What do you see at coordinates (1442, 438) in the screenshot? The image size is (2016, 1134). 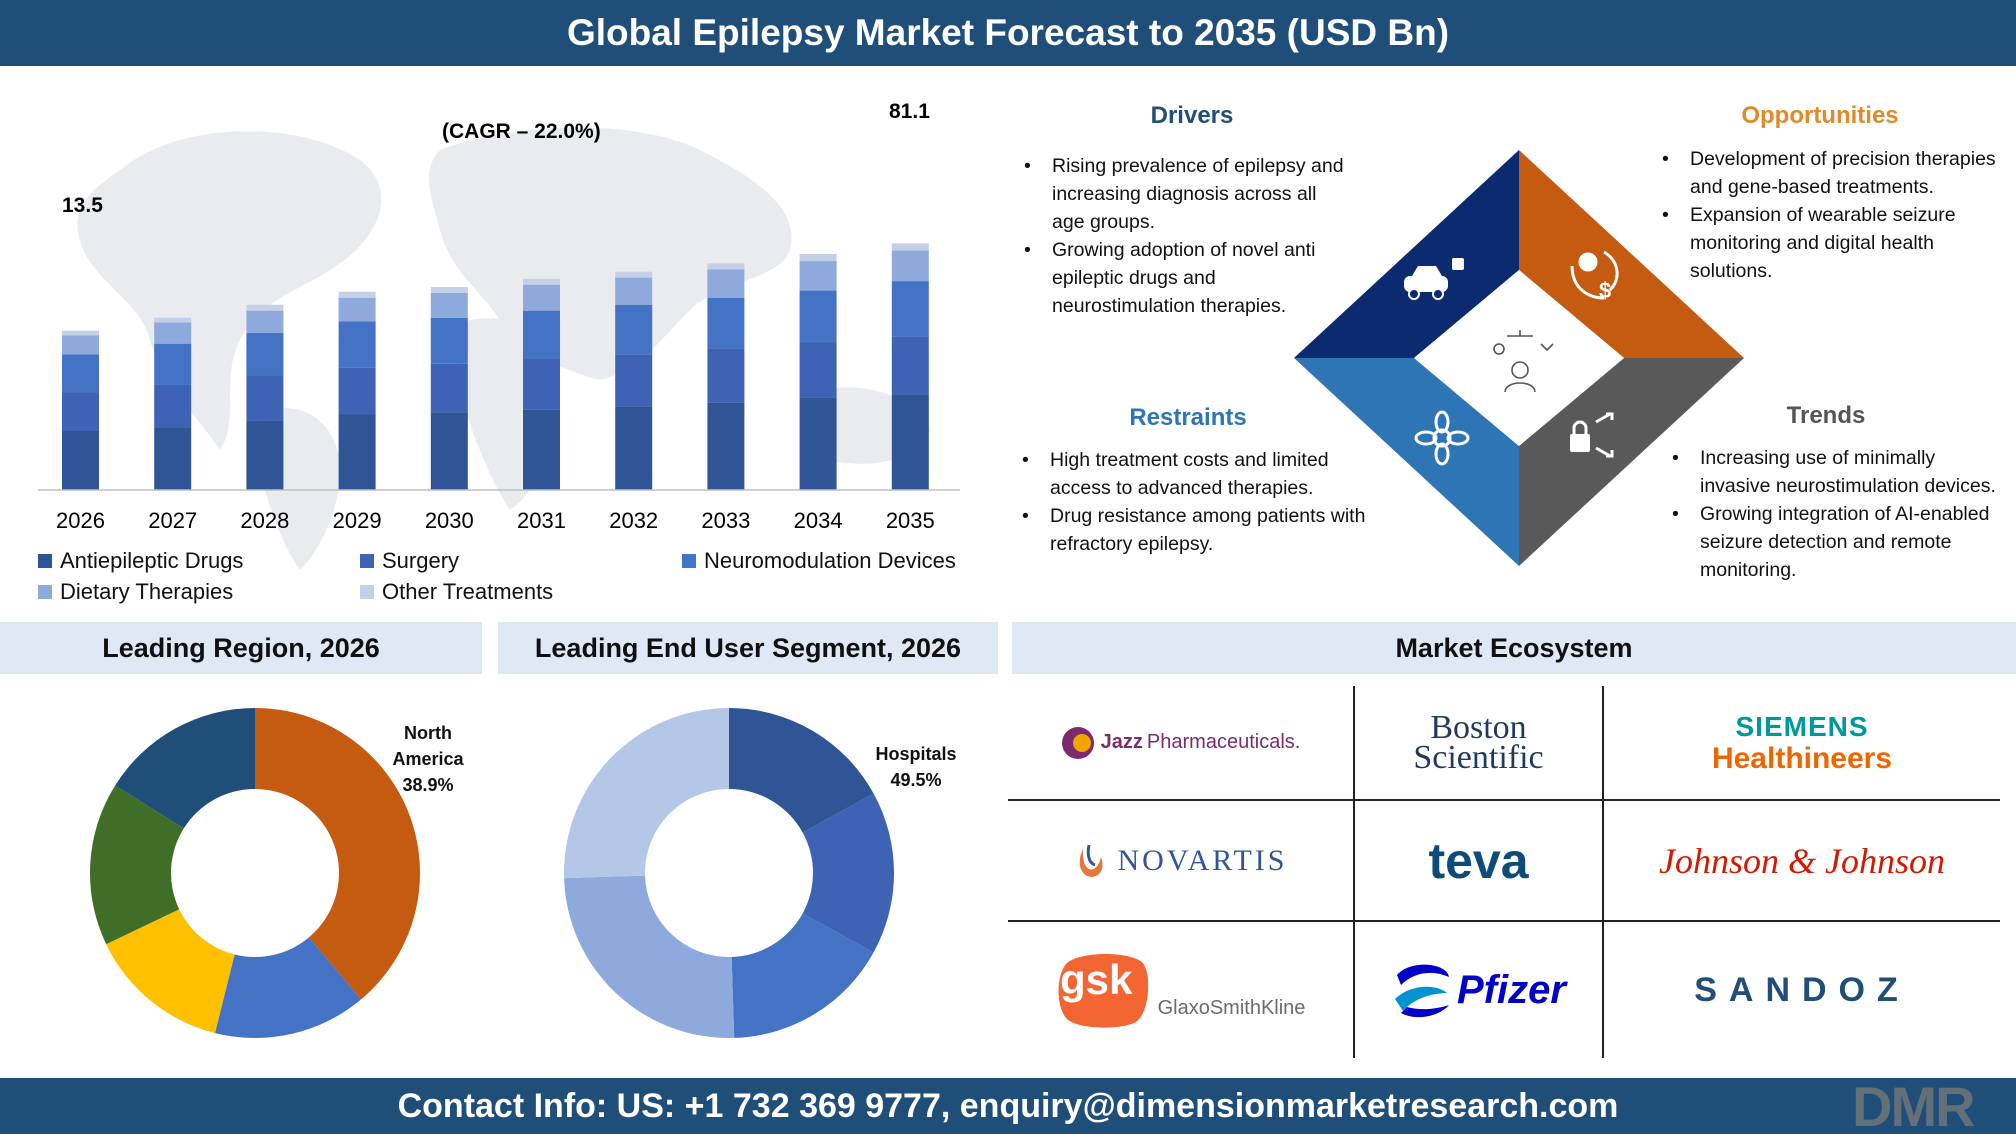 I see `flower-icon` at bounding box center [1442, 438].